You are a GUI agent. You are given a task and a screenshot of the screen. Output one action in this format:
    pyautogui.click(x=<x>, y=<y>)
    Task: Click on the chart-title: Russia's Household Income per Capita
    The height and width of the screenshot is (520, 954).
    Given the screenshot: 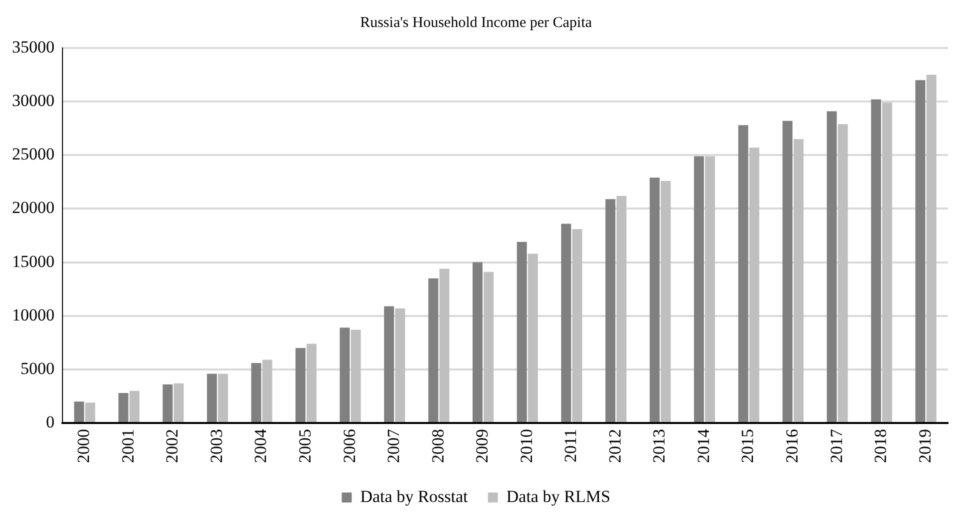 What is the action you would take?
    pyautogui.click(x=476, y=22)
    